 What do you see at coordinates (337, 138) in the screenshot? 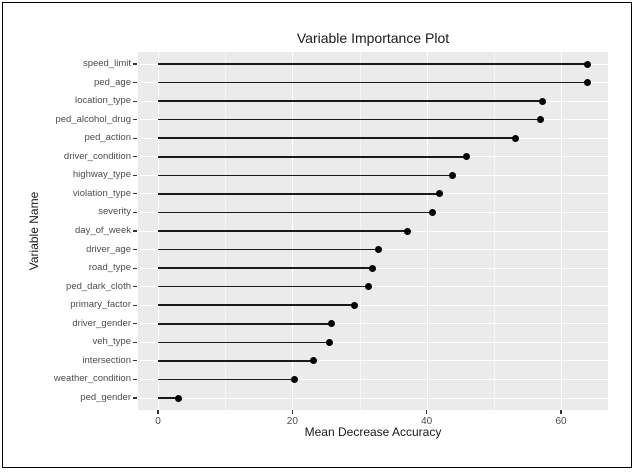
I see `stem-ped_action` at bounding box center [337, 138].